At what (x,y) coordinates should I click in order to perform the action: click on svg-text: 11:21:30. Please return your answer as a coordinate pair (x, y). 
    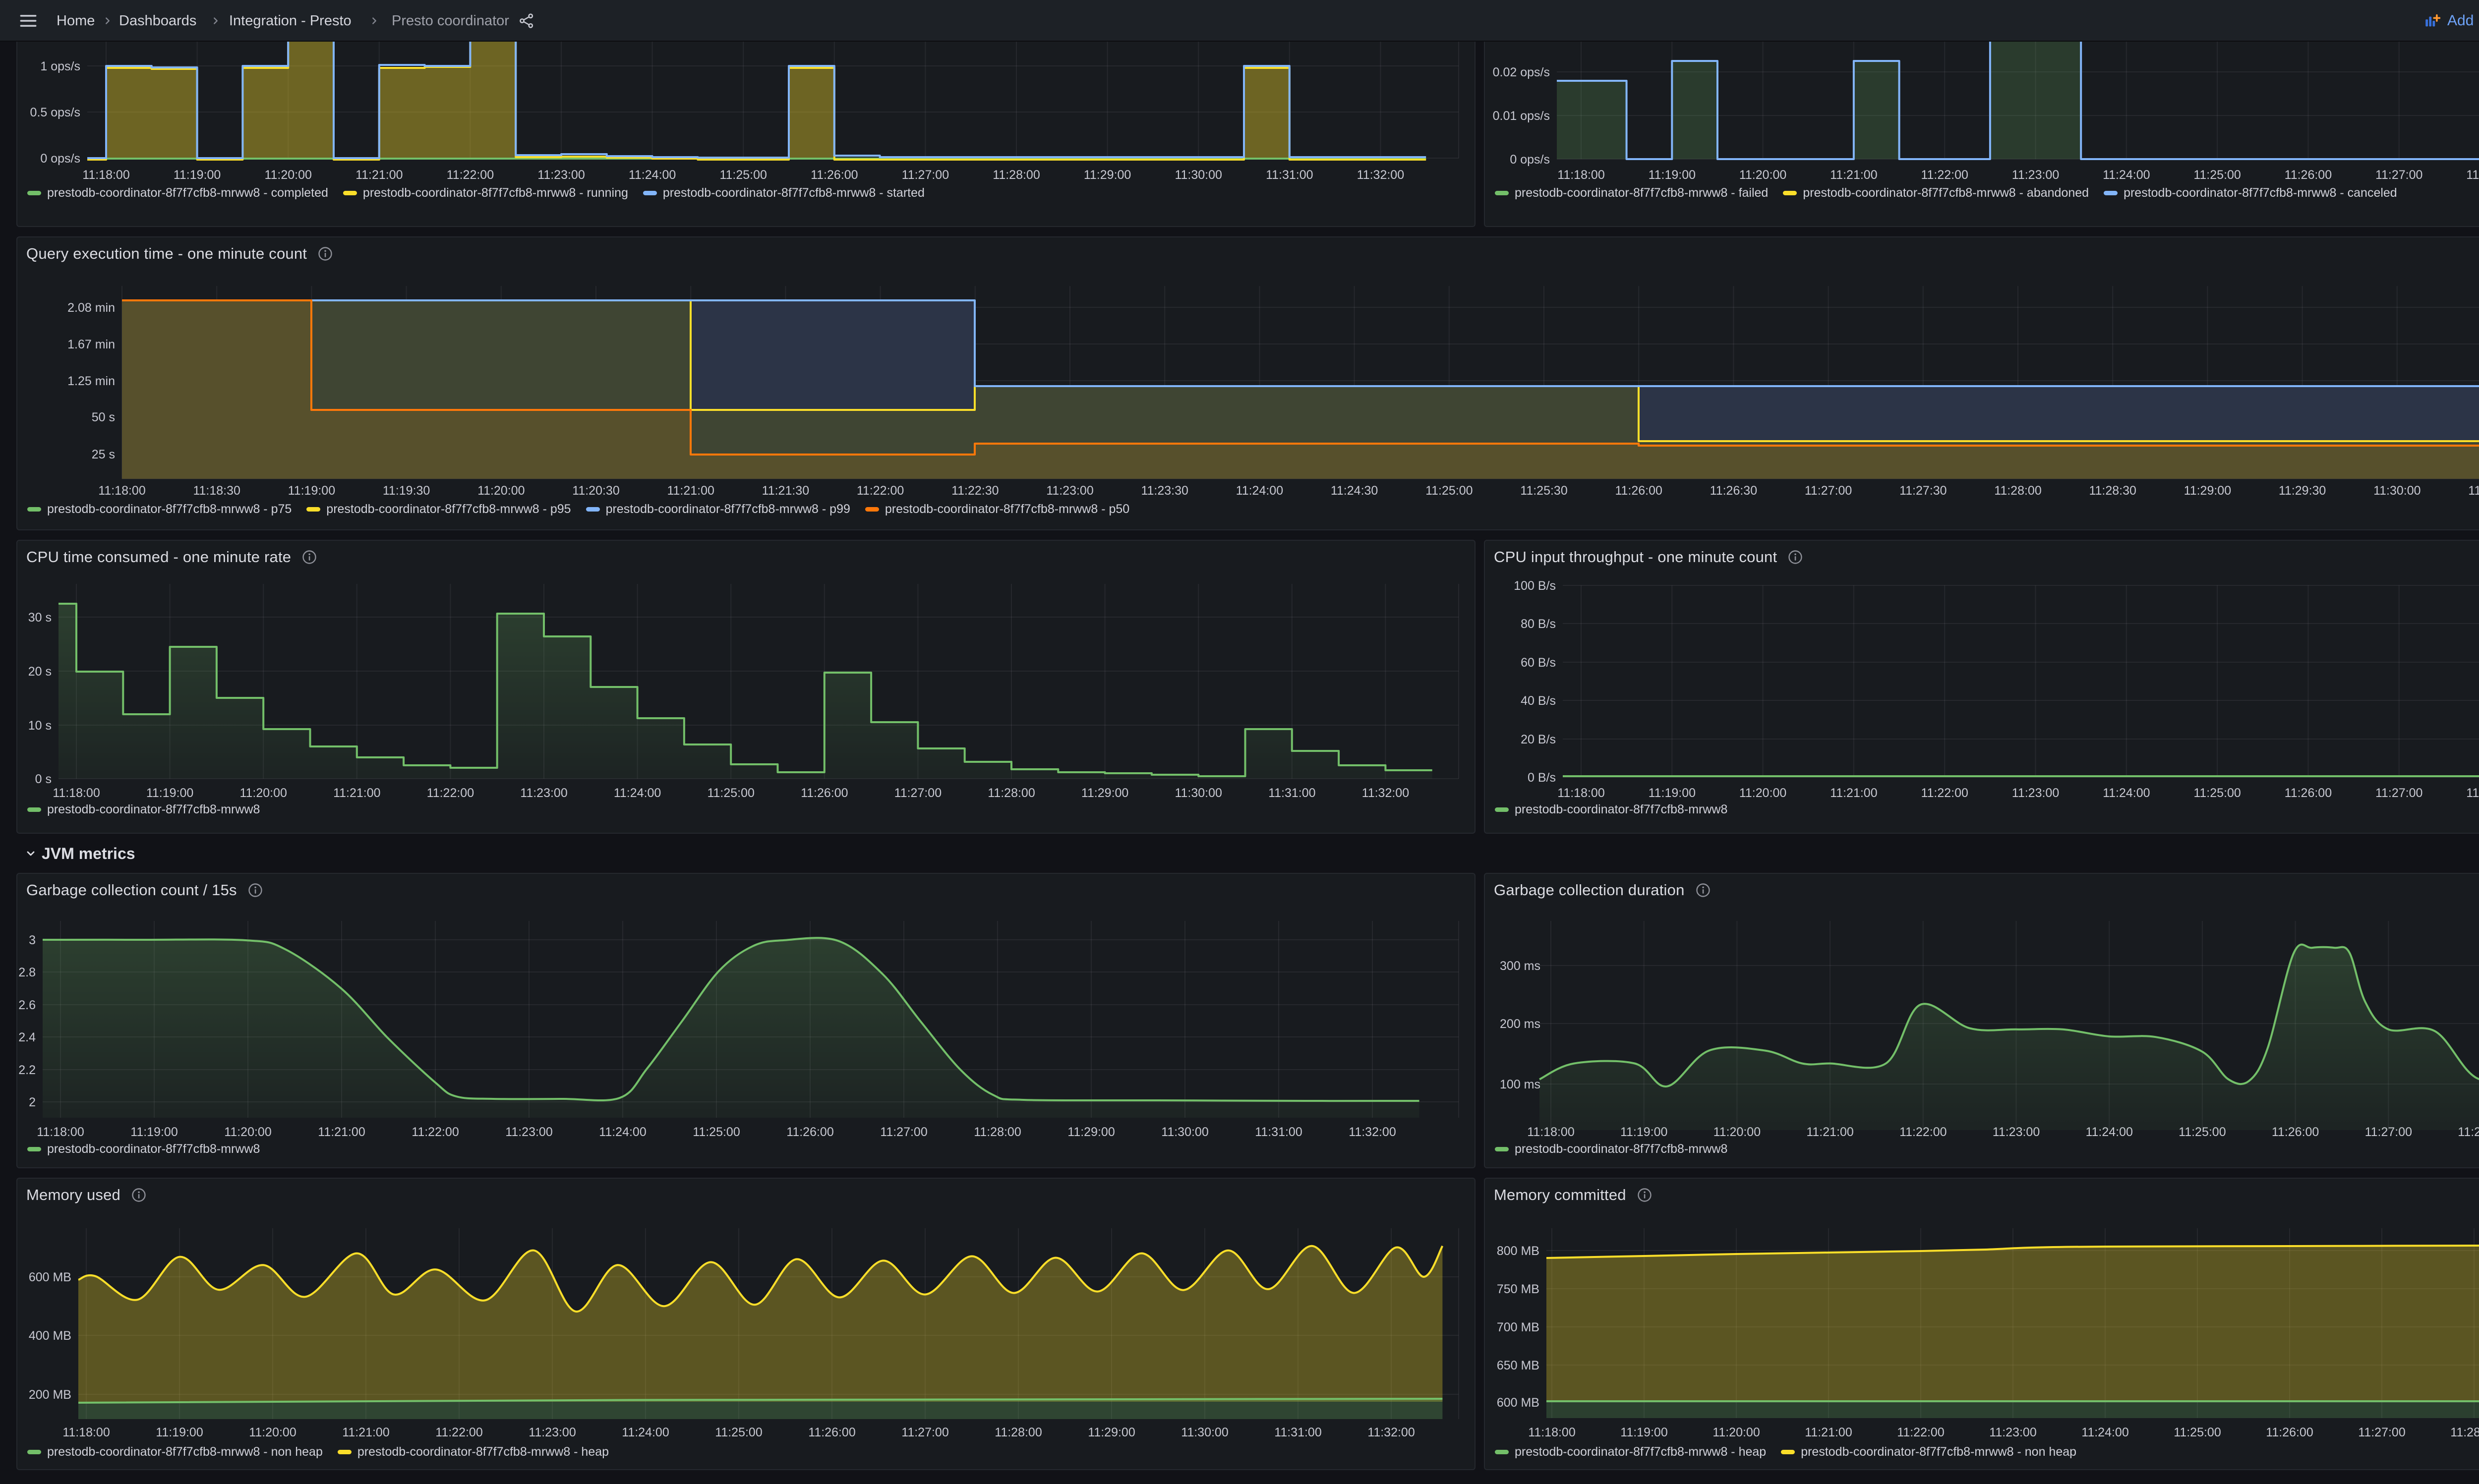
    Looking at the image, I should click on (785, 491).